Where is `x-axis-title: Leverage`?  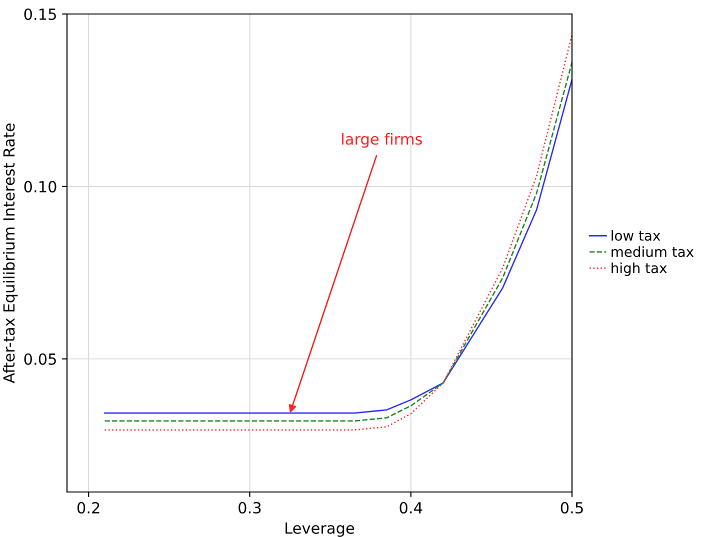 x-axis-title: Leverage is located at coordinates (320, 529).